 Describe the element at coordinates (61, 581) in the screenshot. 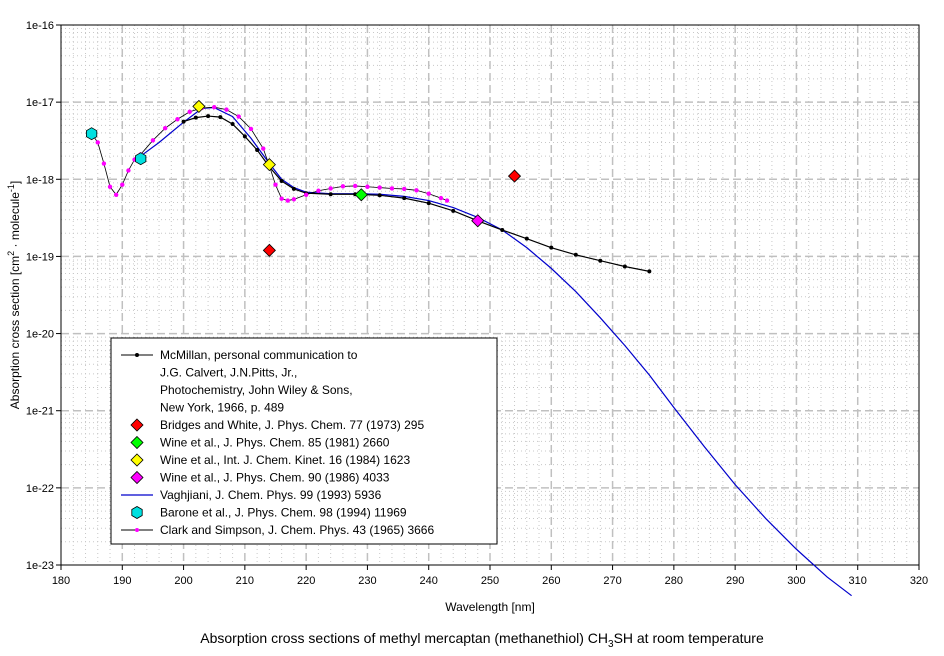

I see `x-tick-label: 180` at that location.